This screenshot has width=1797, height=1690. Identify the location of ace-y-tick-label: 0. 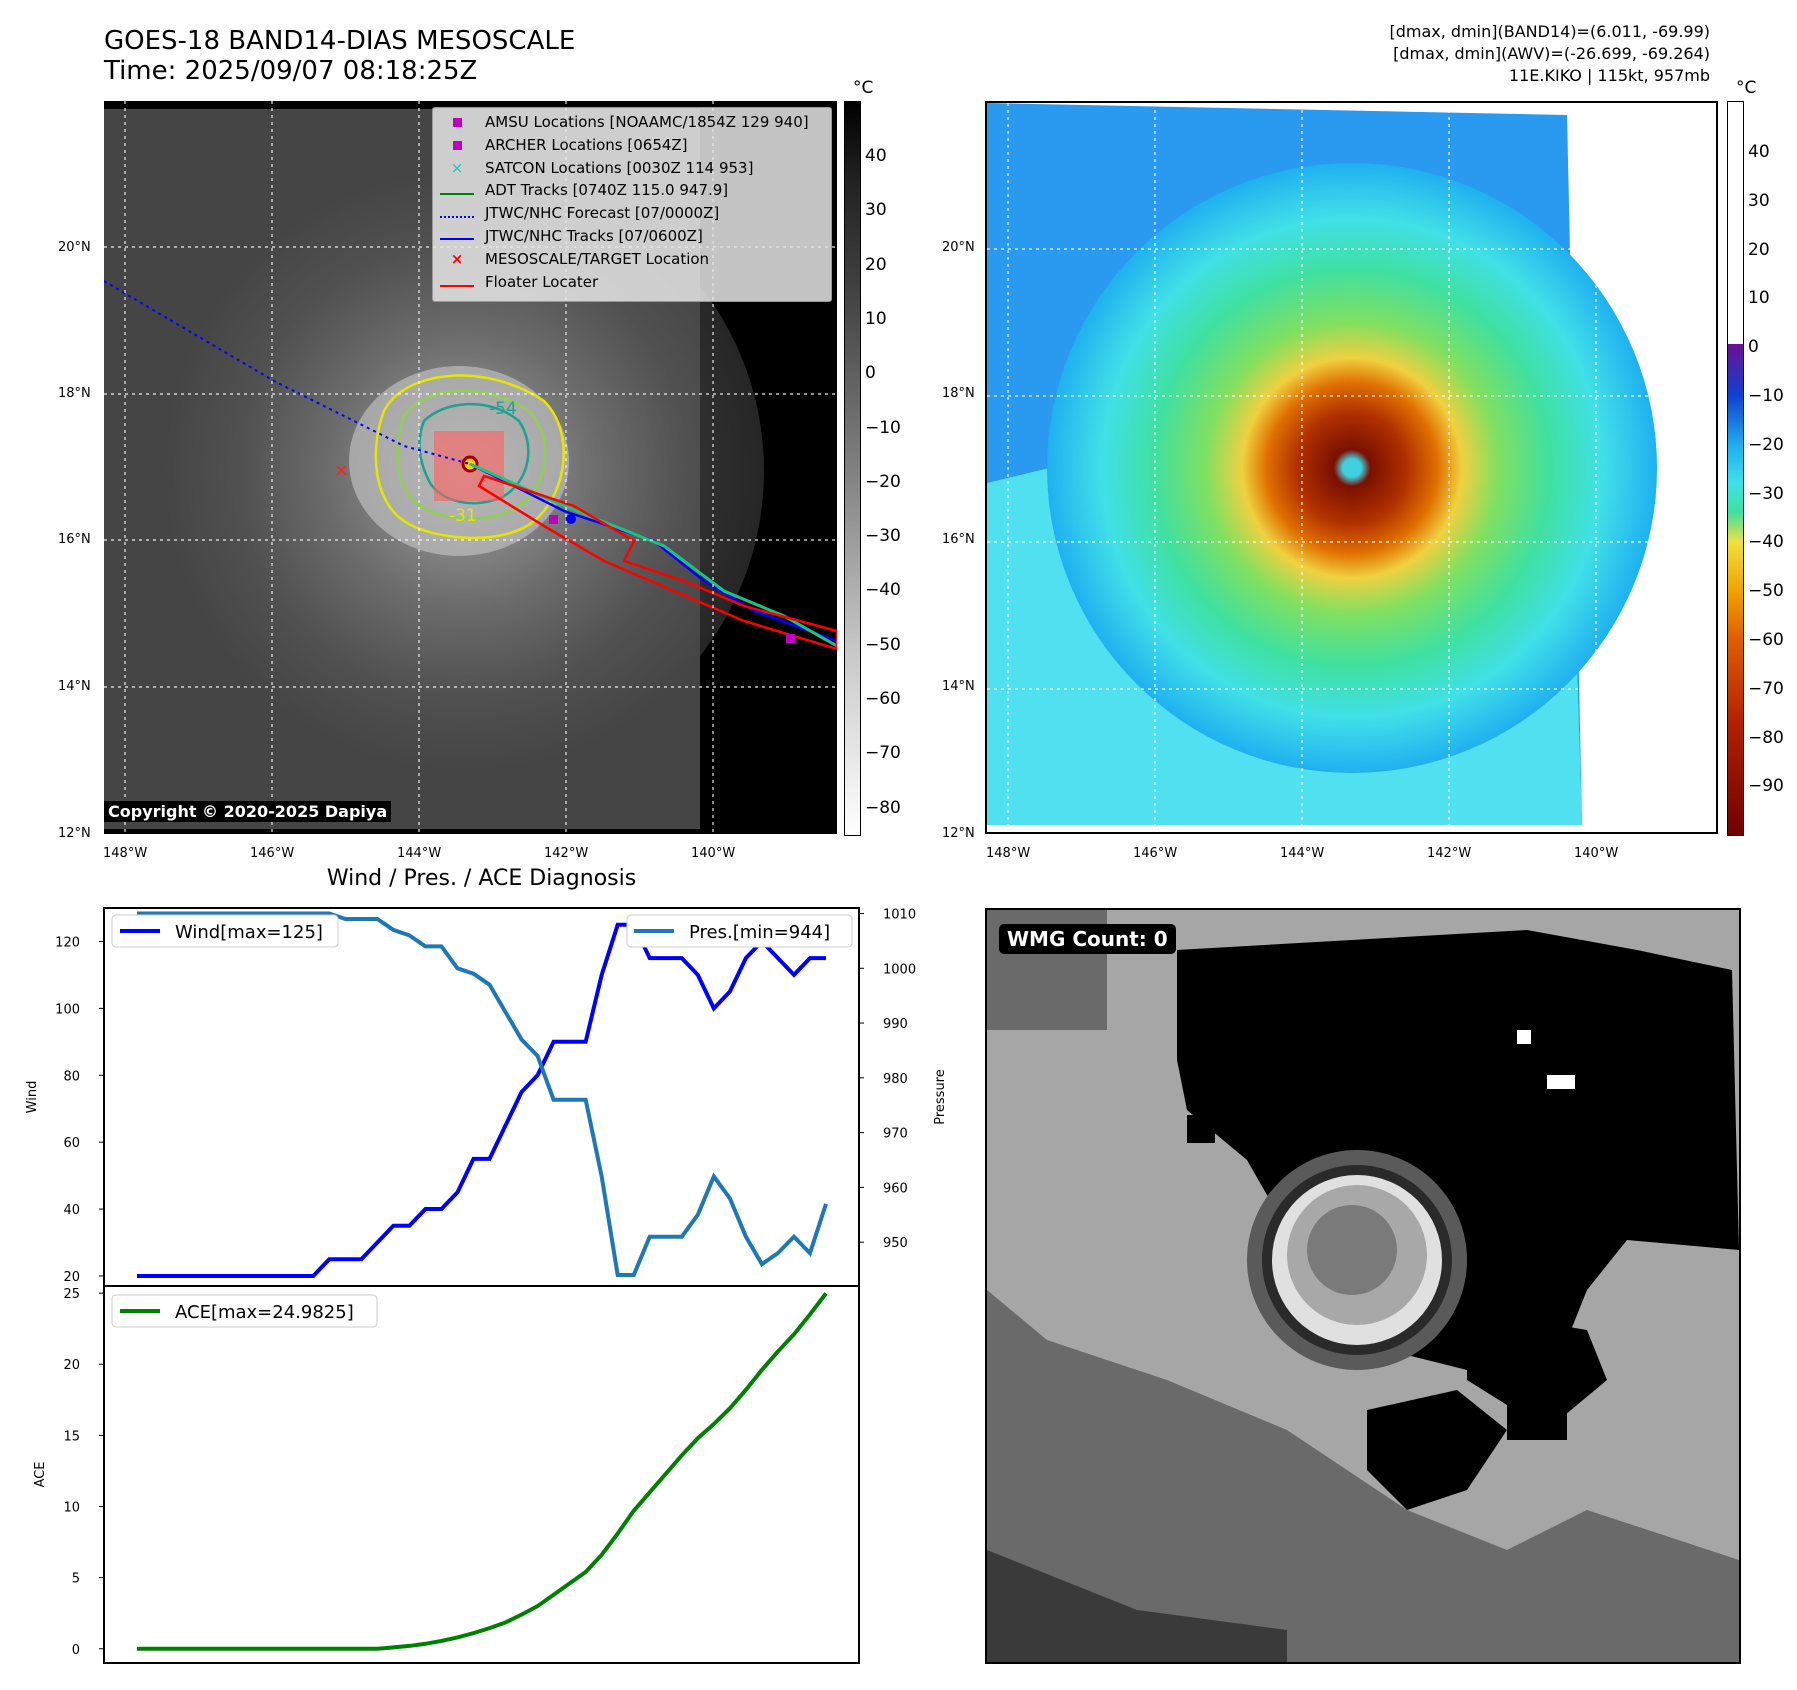
(76, 1650).